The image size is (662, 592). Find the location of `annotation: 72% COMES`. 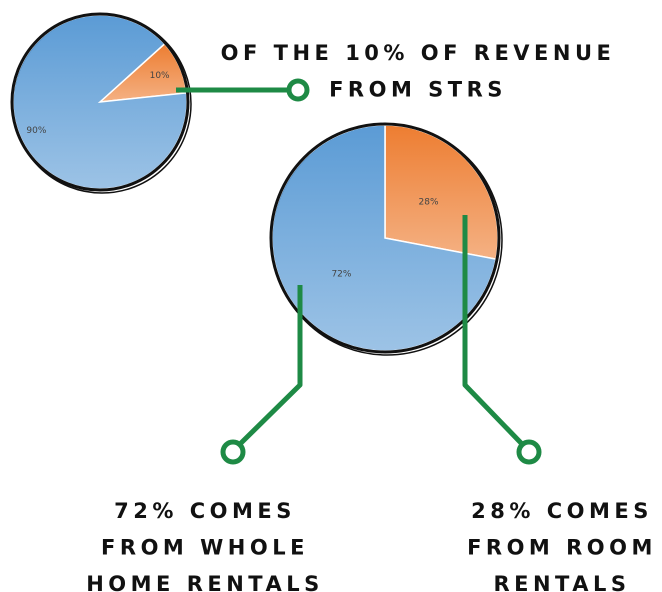

annotation: 72% COMES is located at coordinates (205, 511).